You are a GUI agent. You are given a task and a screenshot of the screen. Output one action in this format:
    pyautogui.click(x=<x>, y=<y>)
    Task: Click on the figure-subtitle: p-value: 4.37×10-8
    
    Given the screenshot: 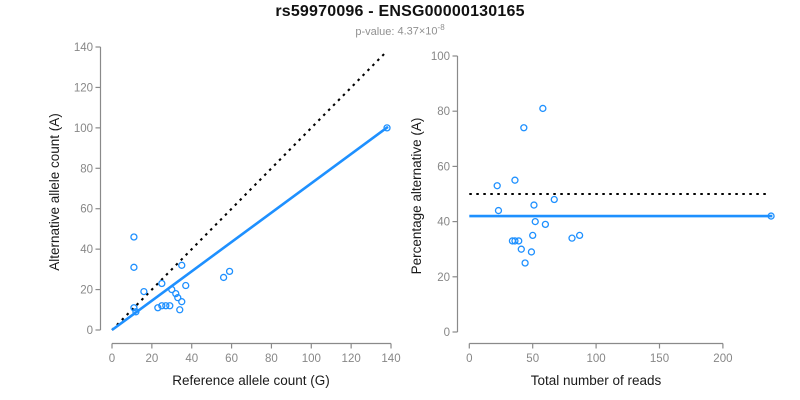 What is the action you would take?
    pyautogui.click(x=400, y=30)
    